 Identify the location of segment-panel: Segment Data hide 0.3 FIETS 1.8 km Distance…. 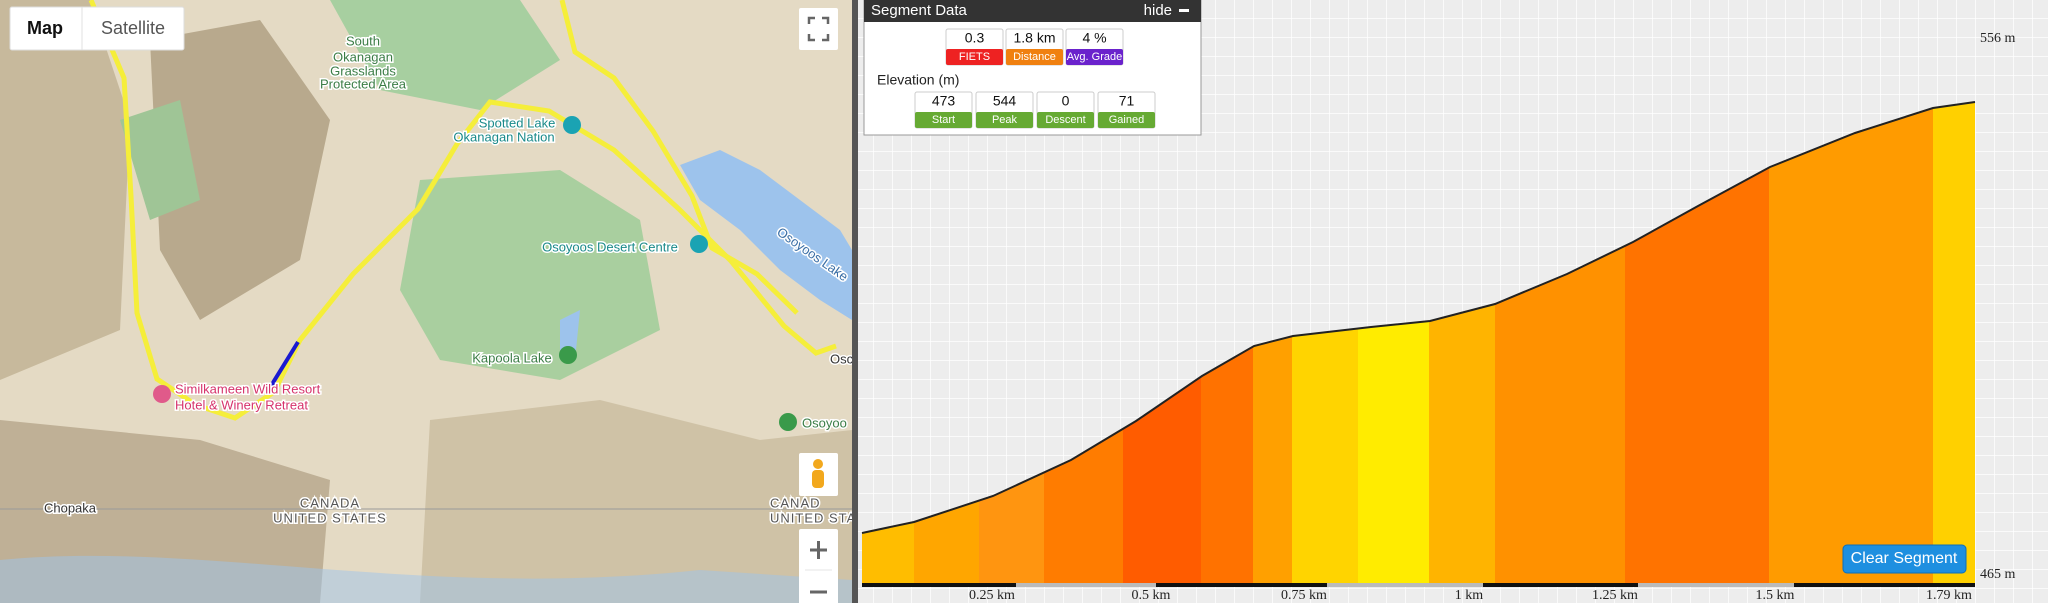
(1032, 68).